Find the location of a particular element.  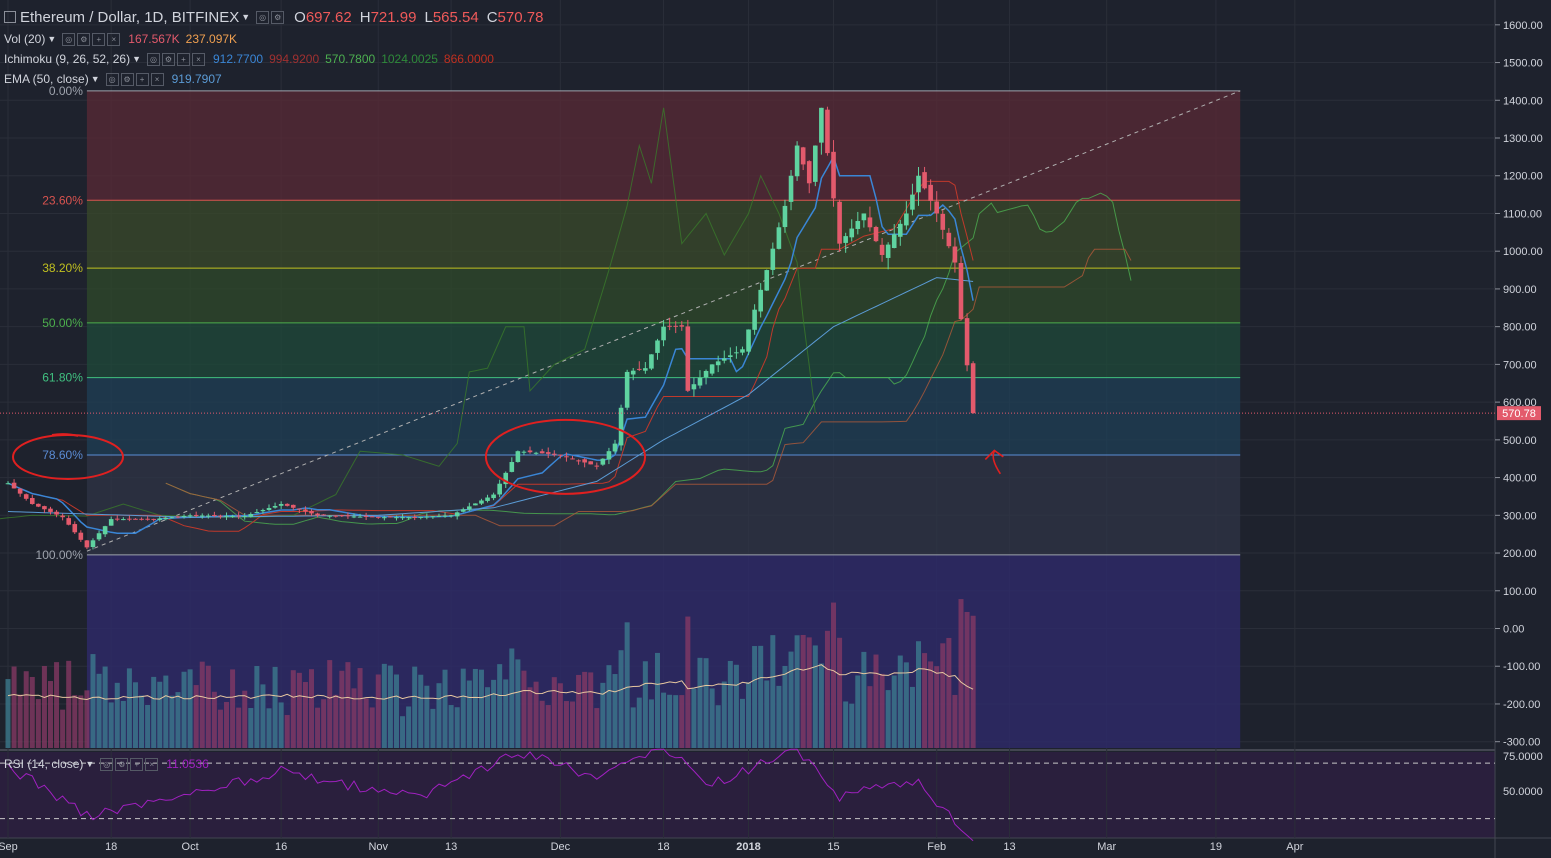

rsi-background is located at coordinates (747, 795).